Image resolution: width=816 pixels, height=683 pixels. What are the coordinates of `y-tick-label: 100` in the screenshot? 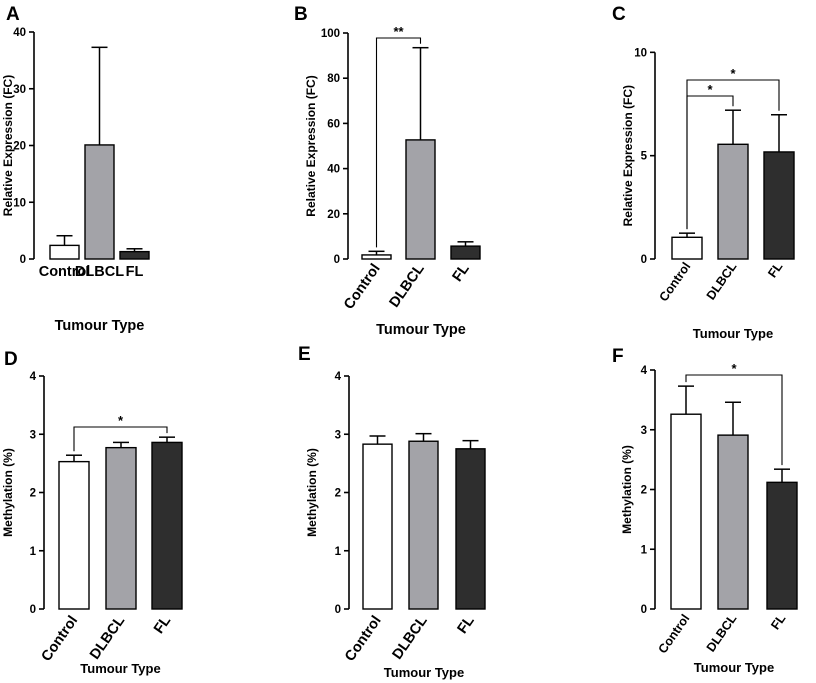 It's located at (330, 34).